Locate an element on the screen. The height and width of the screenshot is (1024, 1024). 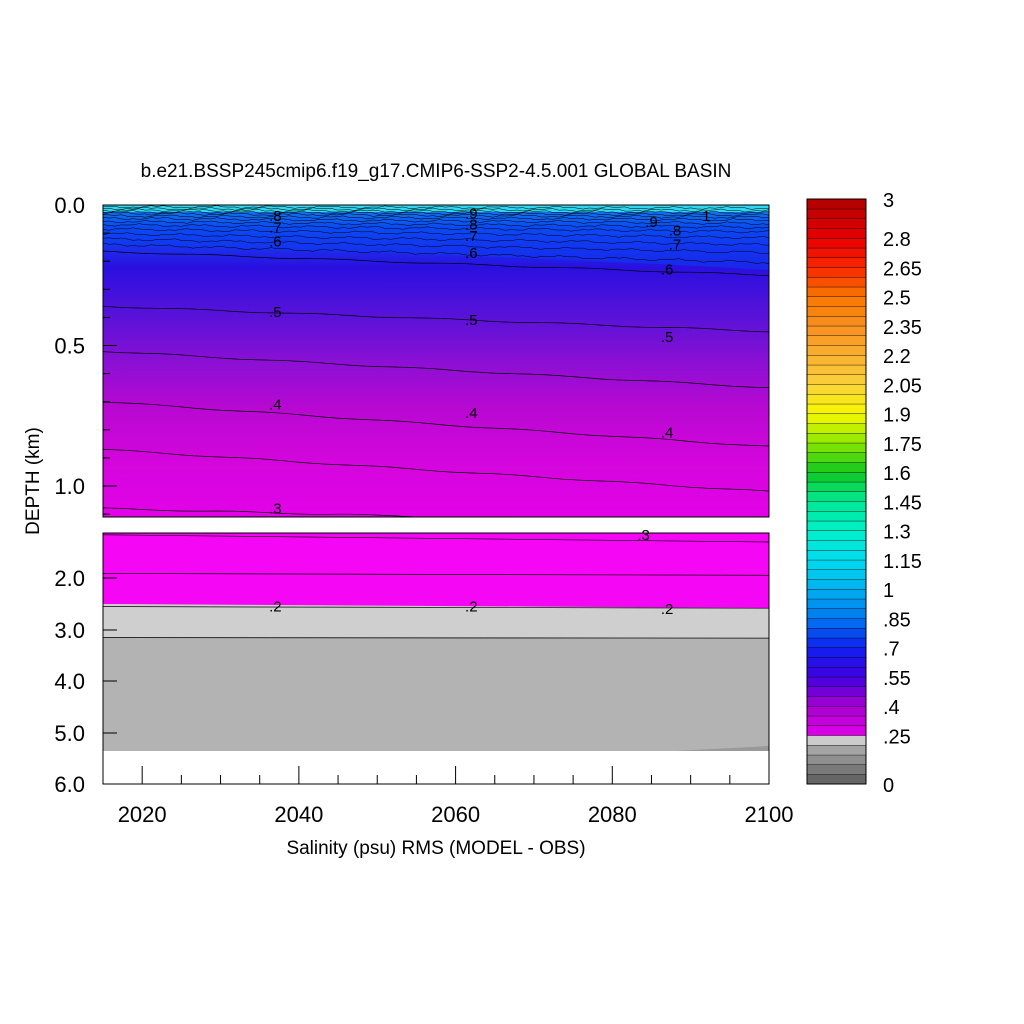
colorbar-tick-label: 2.8 is located at coordinates (897, 240).